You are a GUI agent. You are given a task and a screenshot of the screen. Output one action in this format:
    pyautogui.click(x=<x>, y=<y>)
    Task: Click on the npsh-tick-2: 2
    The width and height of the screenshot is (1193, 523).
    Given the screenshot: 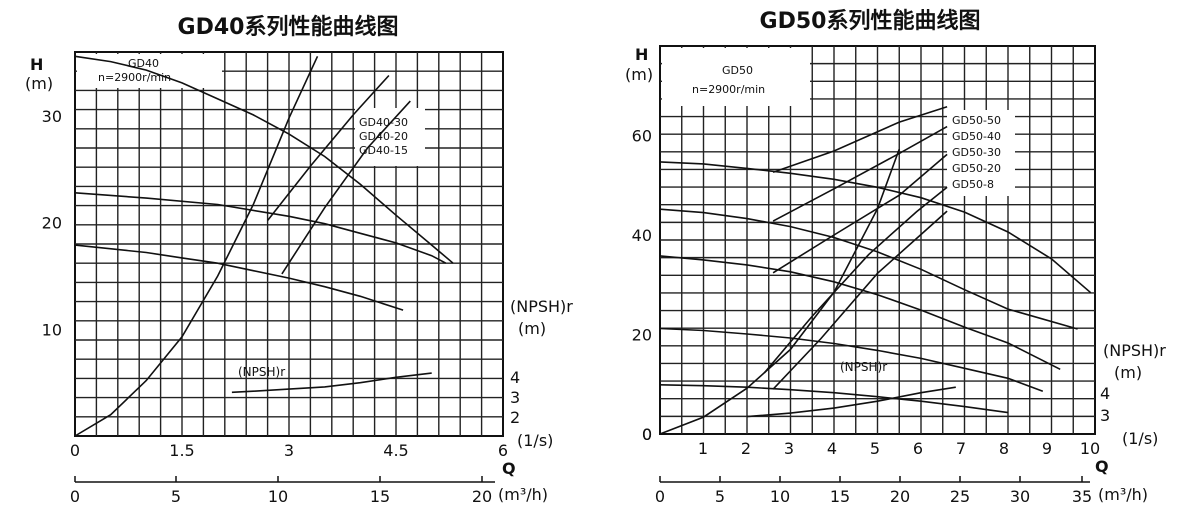 What is the action you would take?
    pyautogui.click(x=515, y=417)
    